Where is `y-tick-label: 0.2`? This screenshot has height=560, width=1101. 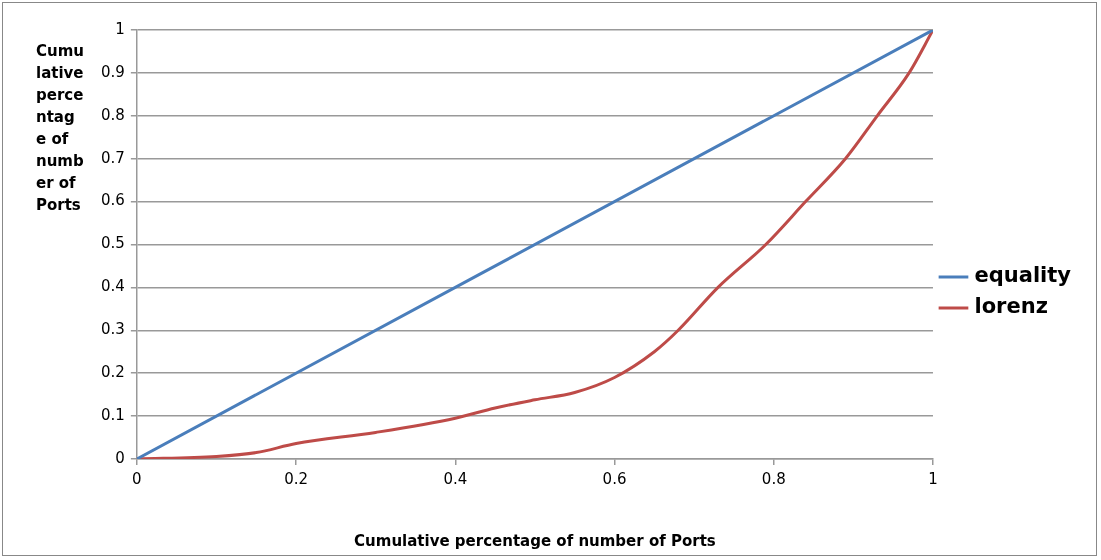
y-tick-label: 0.2 is located at coordinates (113, 372).